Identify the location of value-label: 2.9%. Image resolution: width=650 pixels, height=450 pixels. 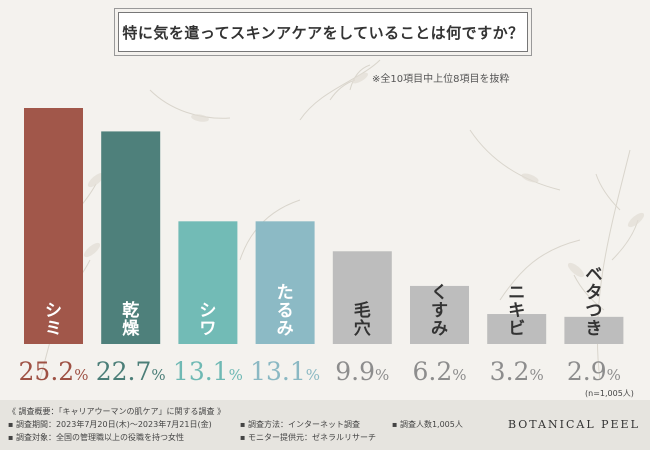
(594, 371).